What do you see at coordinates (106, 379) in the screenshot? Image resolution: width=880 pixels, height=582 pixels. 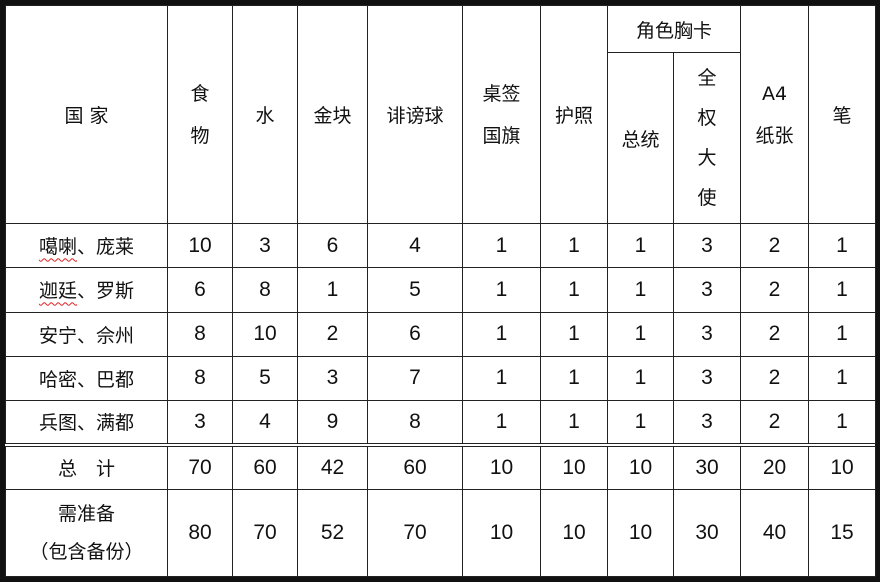 I see `country-name-b: 、巴都` at bounding box center [106, 379].